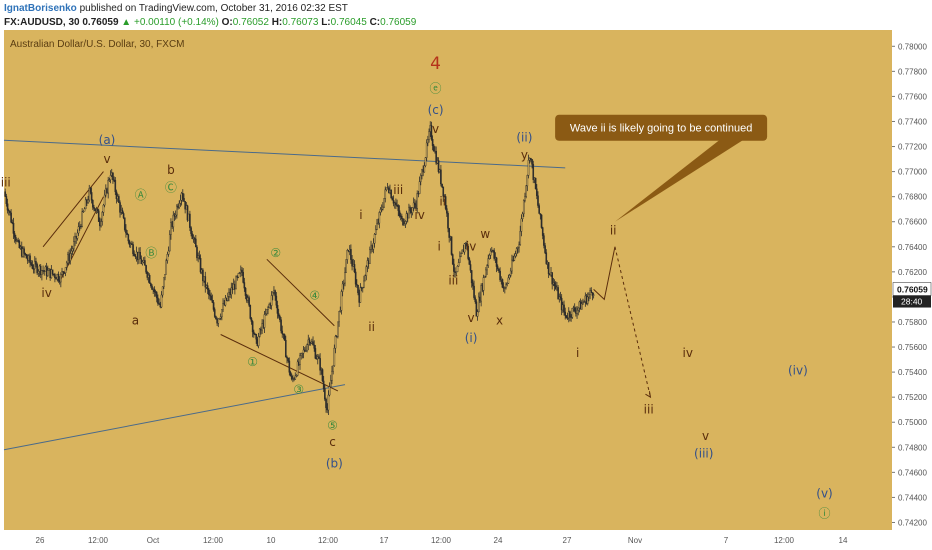  Describe the element at coordinates (703, 453) in the screenshot. I see `wave-label: (iii)` at that location.